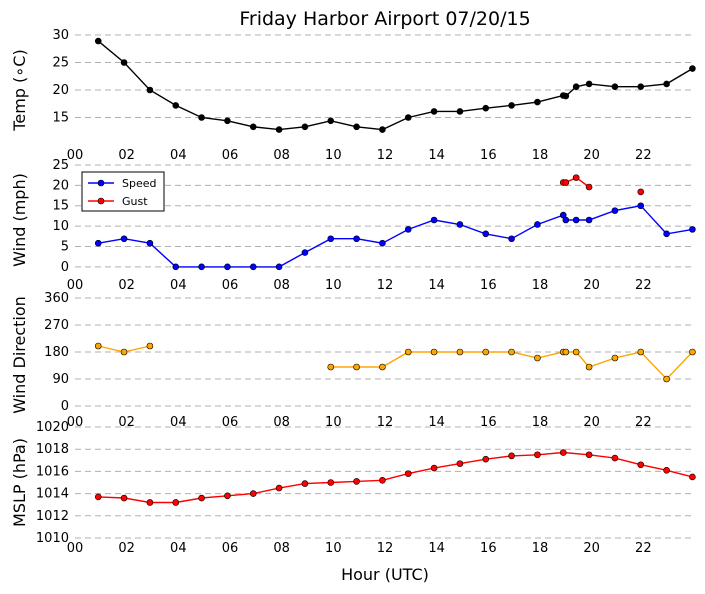 The width and height of the screenshot is (705, 594). Describe the element at coordinates (384, 19) in the screenshot. I see `chart-title: Friday Harbor Airport 07/20/15` at that location.